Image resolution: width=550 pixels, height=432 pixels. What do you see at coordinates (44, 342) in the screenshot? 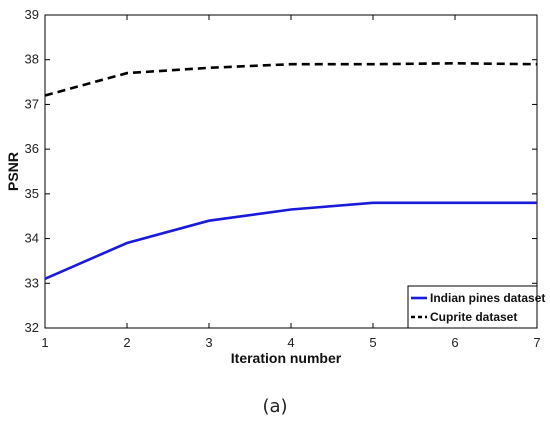
I see `x-tick-label: 1` at bounding box center [44, 342].